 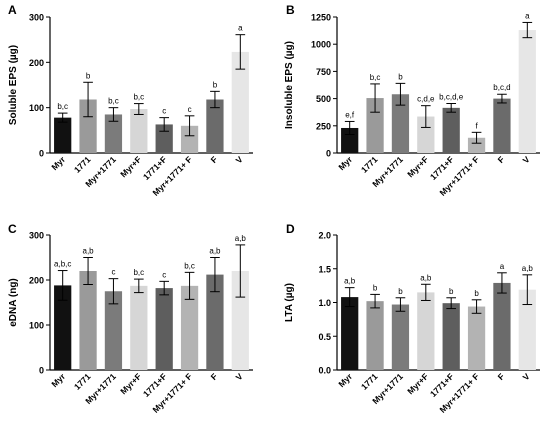 What do you see at coordinates (324, 236) in the screenshot?
I see `y-tick-label: 2.0` at bounding box center [324, 236].